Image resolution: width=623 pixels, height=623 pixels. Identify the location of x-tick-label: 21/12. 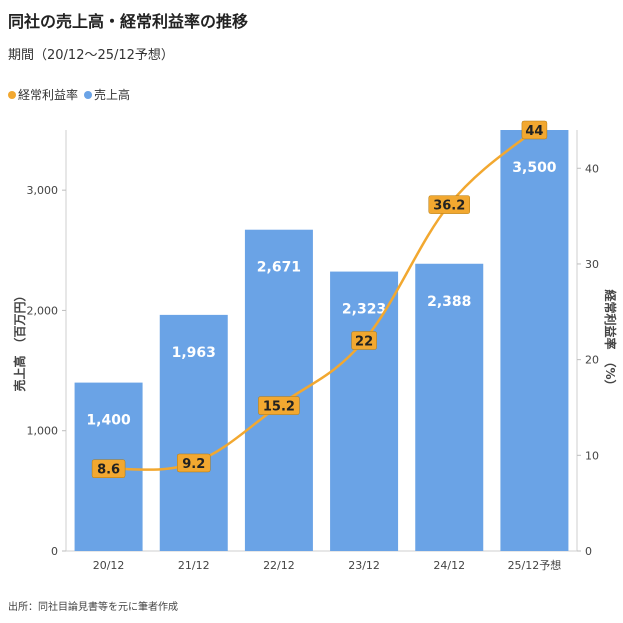
(194, 565).